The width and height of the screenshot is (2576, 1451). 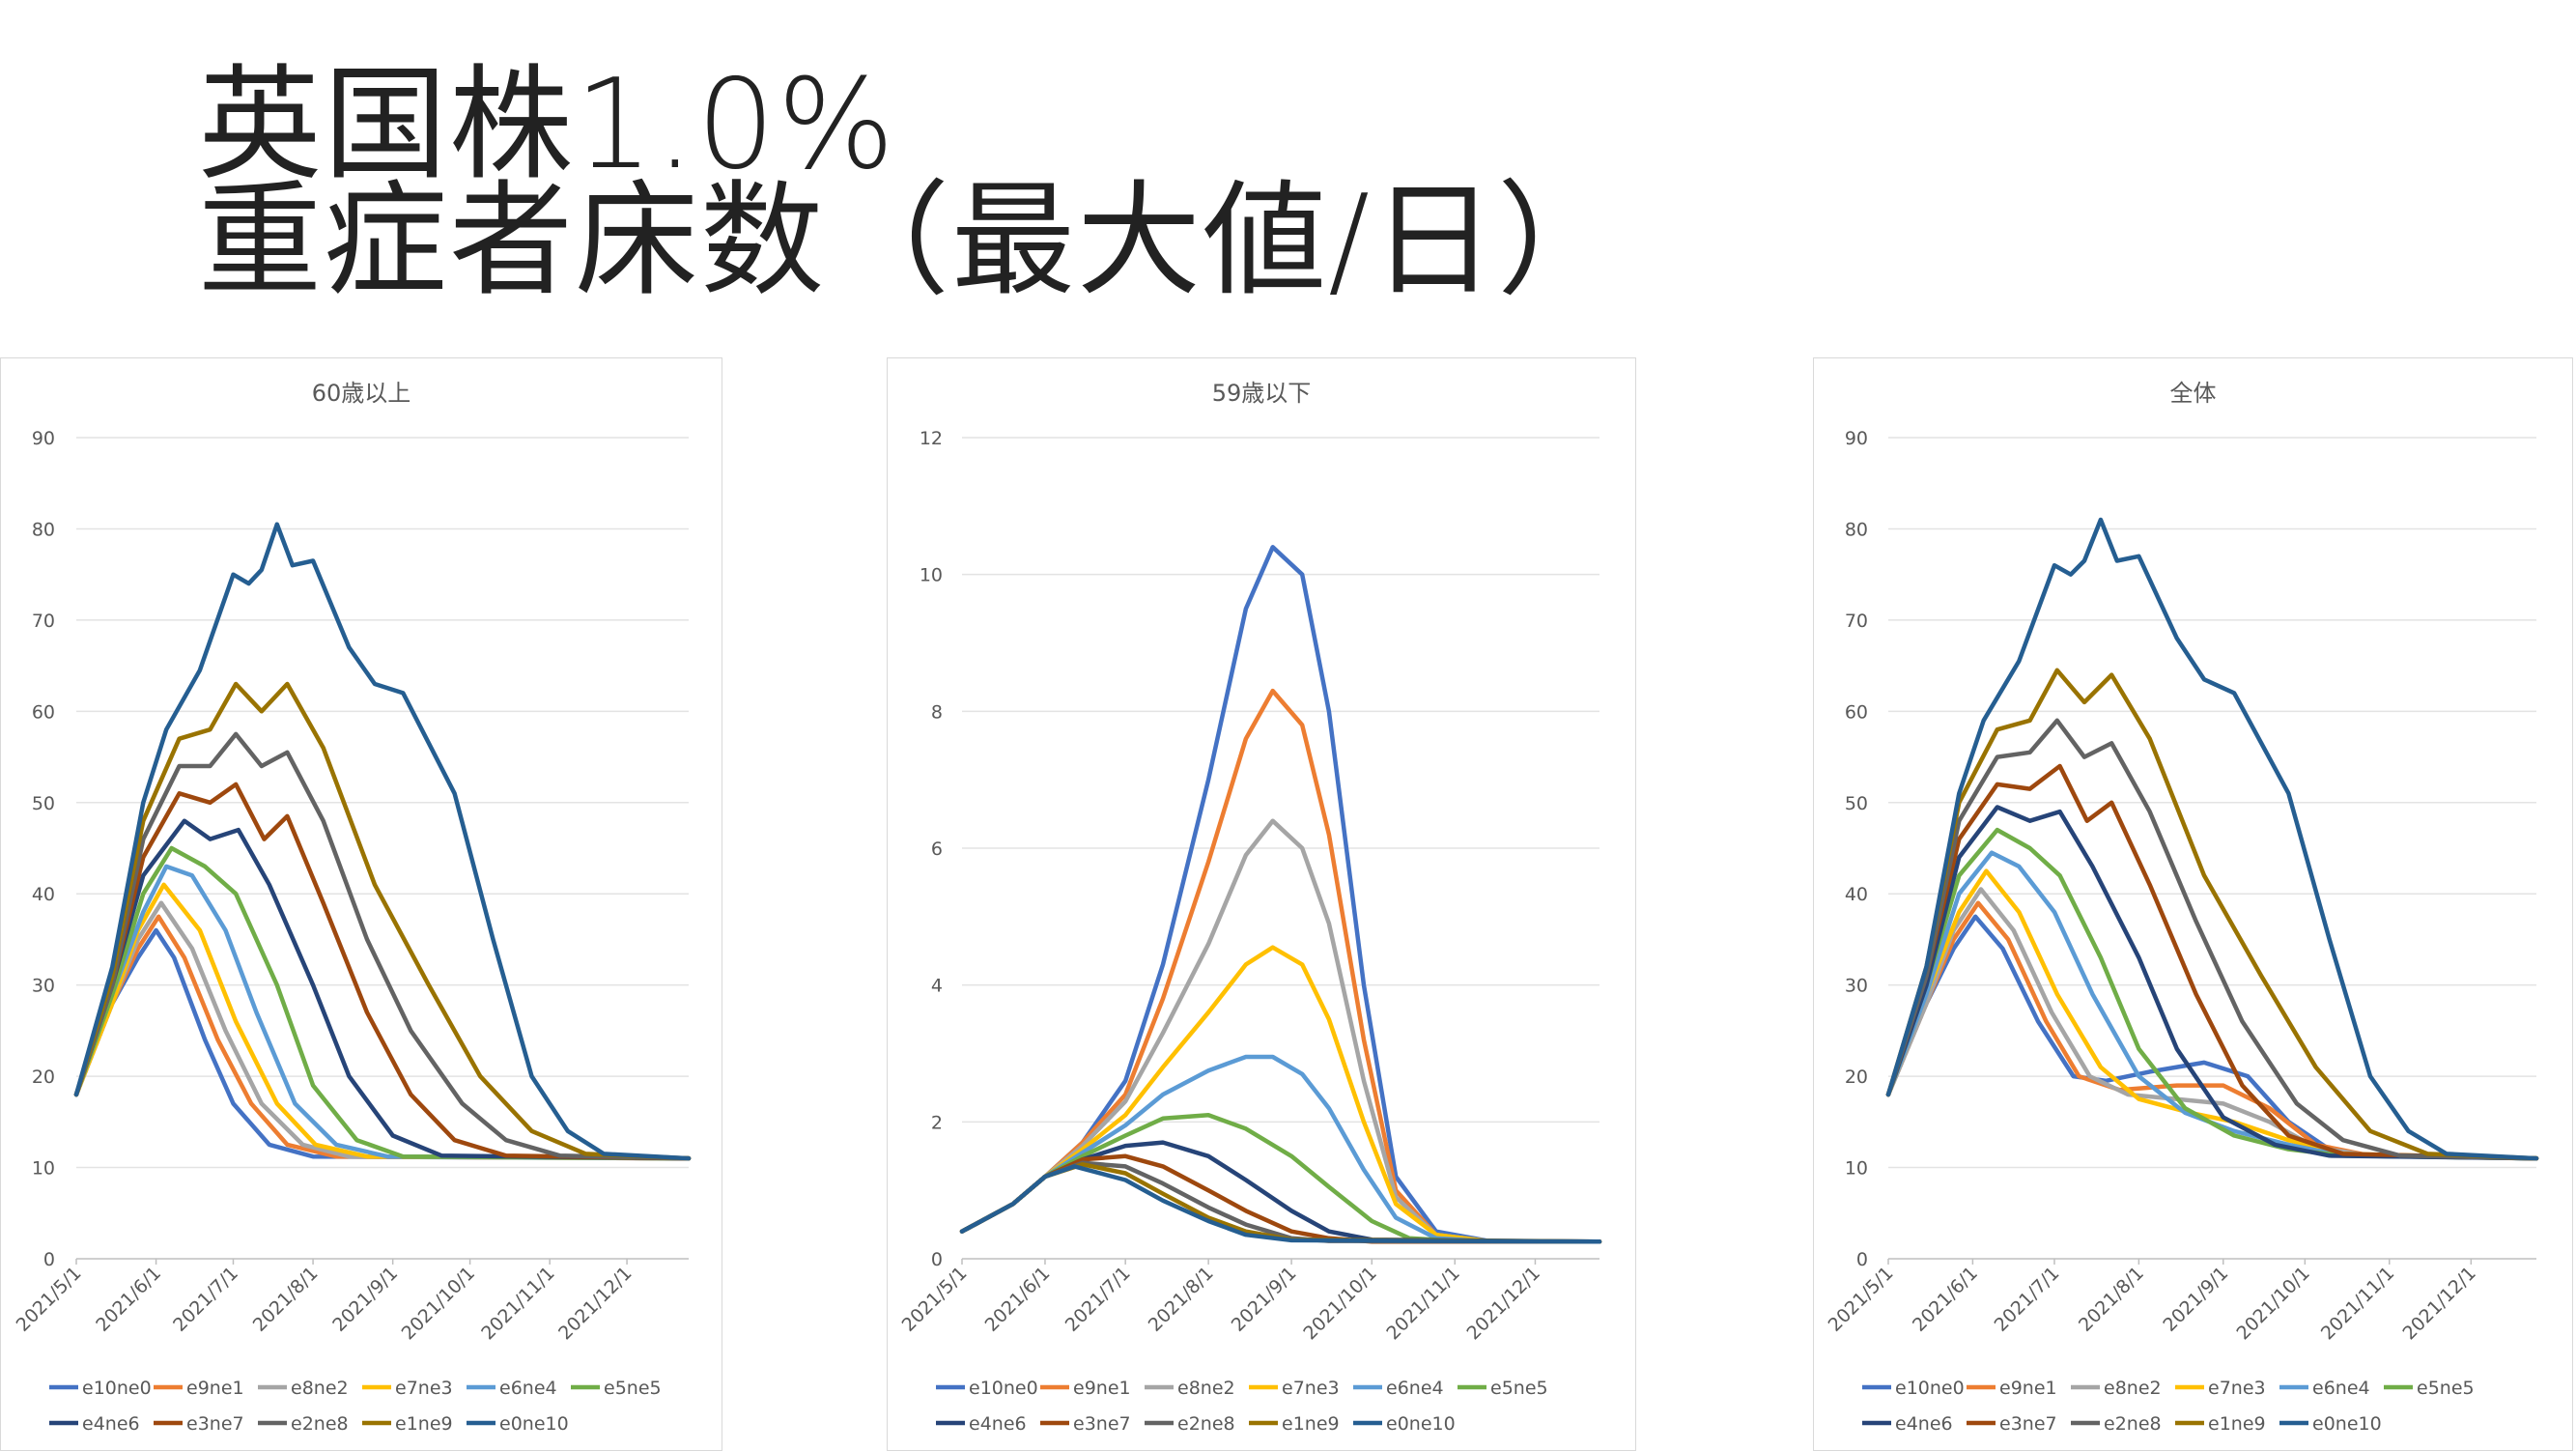 What do you see at coordinates (998, 1424) in the screenshot?
I see `legend-label: e4ne6` at bounding box center [998, 1424].